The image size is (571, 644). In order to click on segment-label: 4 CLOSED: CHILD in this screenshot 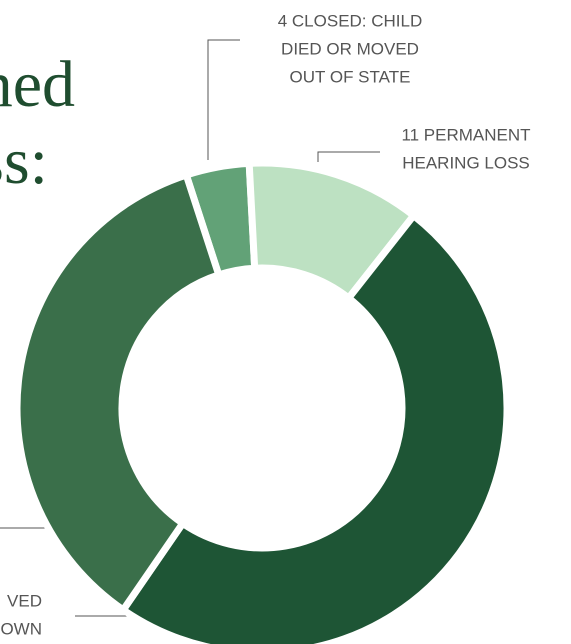, I will do `click(350, 20)`.